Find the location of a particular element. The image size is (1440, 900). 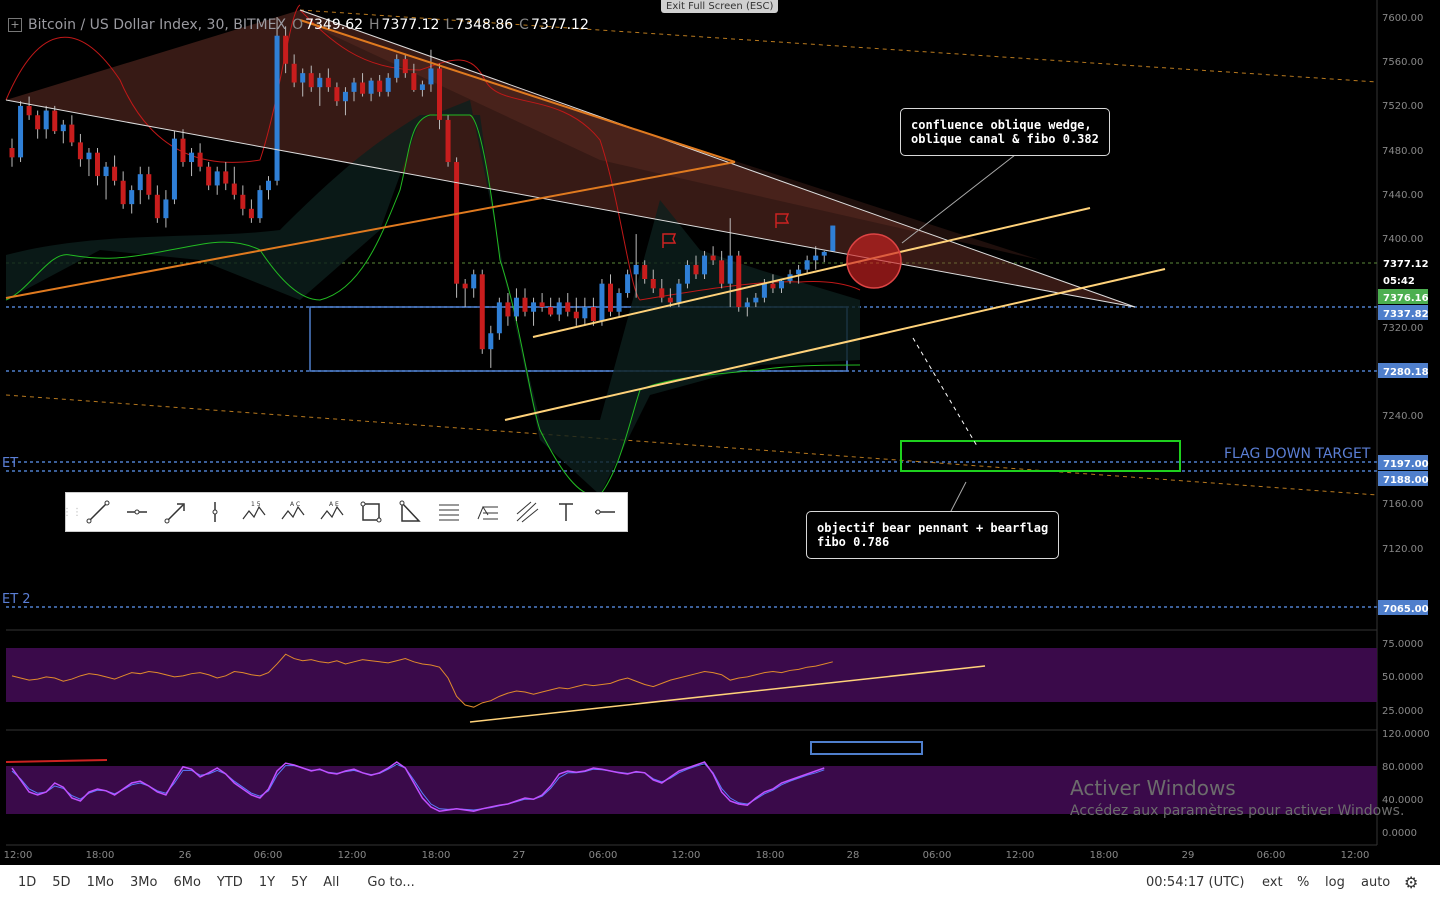

gear-icon: ⚙ is located at coordinates (1411, 882).